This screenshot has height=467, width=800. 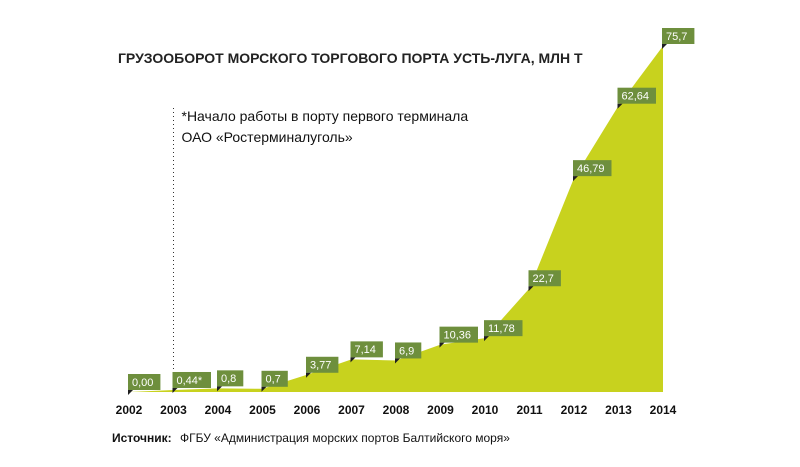 I want to click on data-label-pointer-2011, so click(x=531, y=289).